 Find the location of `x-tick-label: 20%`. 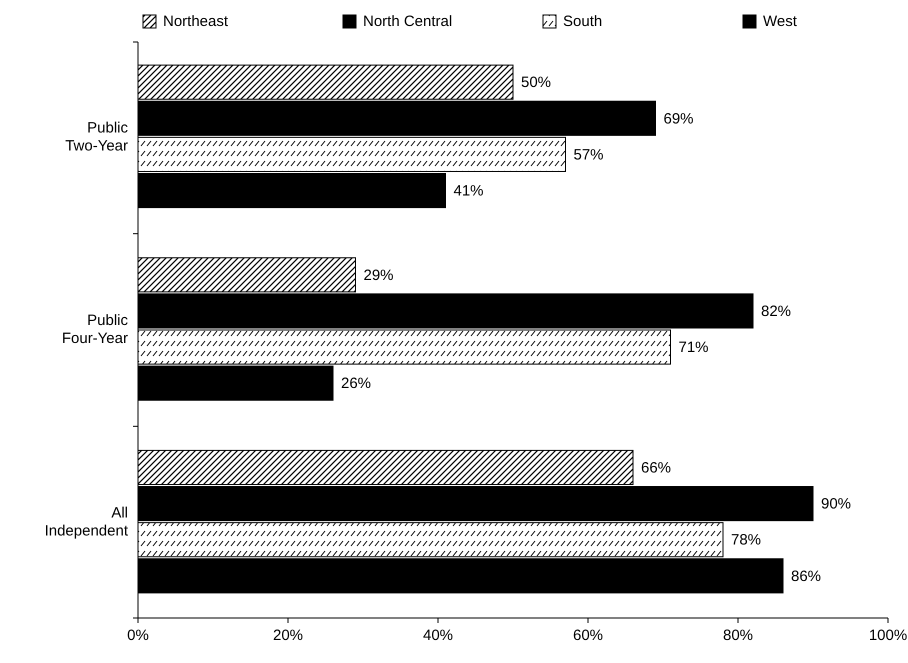

x-tick-label: 20% is located at coordinates (288, 635).